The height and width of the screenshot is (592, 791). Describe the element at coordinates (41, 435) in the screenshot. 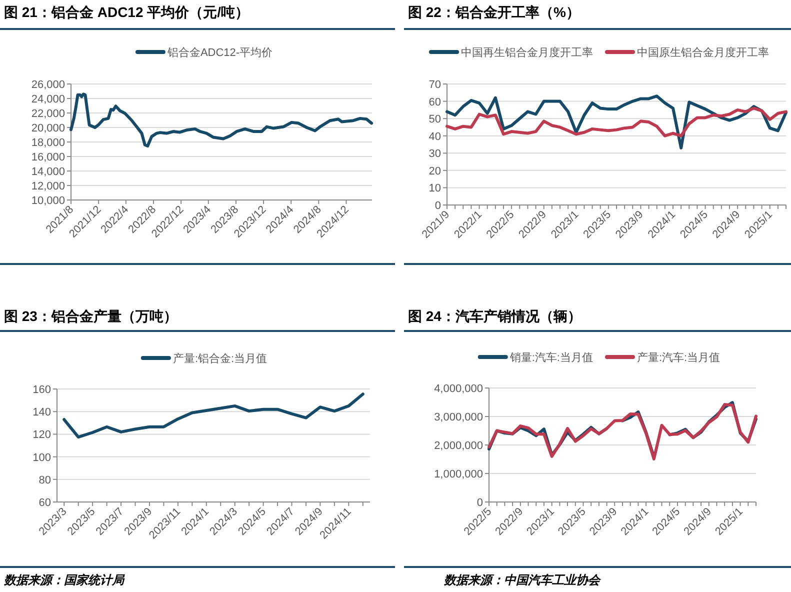

I see `y-tick-label: 120` at that location.